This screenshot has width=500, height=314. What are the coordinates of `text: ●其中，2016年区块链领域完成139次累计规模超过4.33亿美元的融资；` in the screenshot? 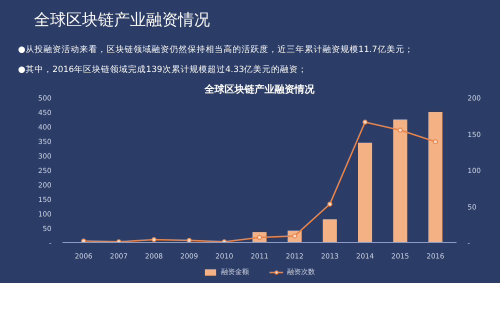 It's located at (163, 70).